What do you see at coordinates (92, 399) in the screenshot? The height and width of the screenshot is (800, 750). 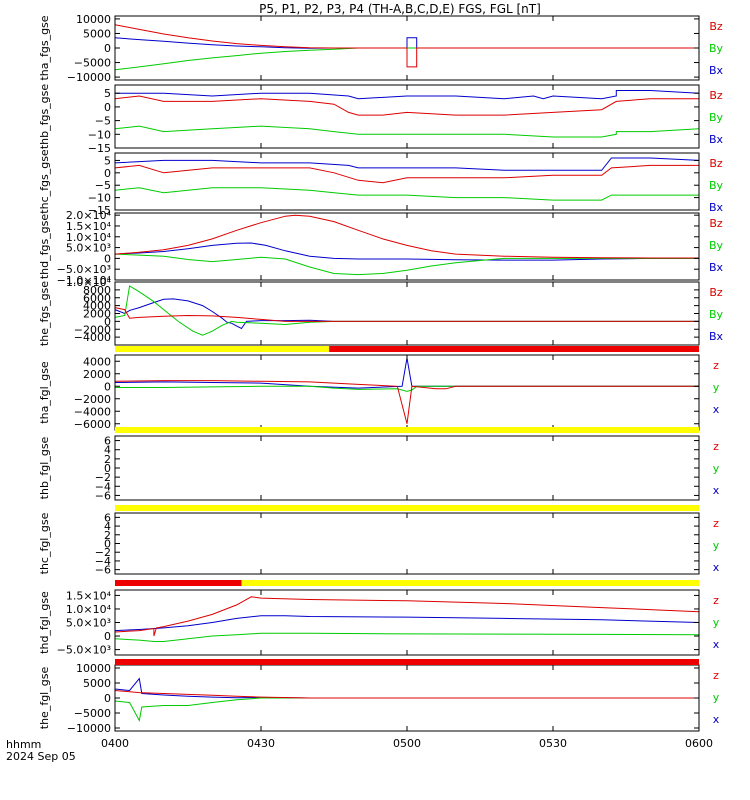 I see `y-tick-label: −2000` at bounding box center [92, 399].